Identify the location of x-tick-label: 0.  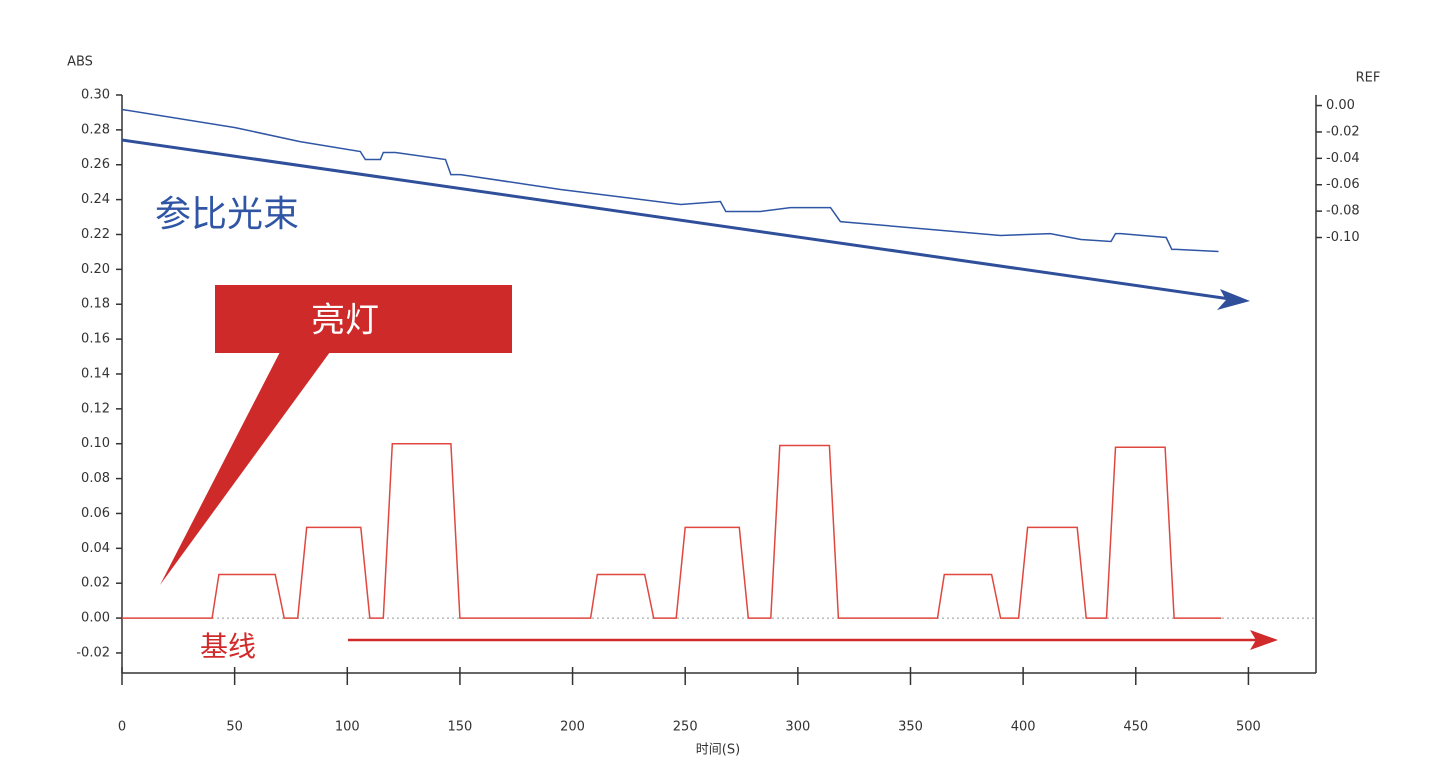
(122, 727).